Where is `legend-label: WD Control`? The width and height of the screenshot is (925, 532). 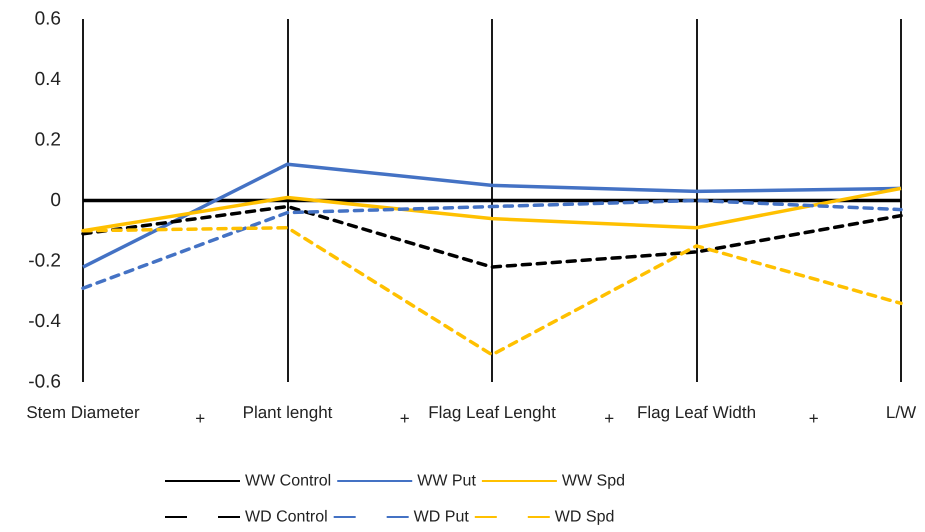 legend-label: WD Control is located at coordinates (286, 517).